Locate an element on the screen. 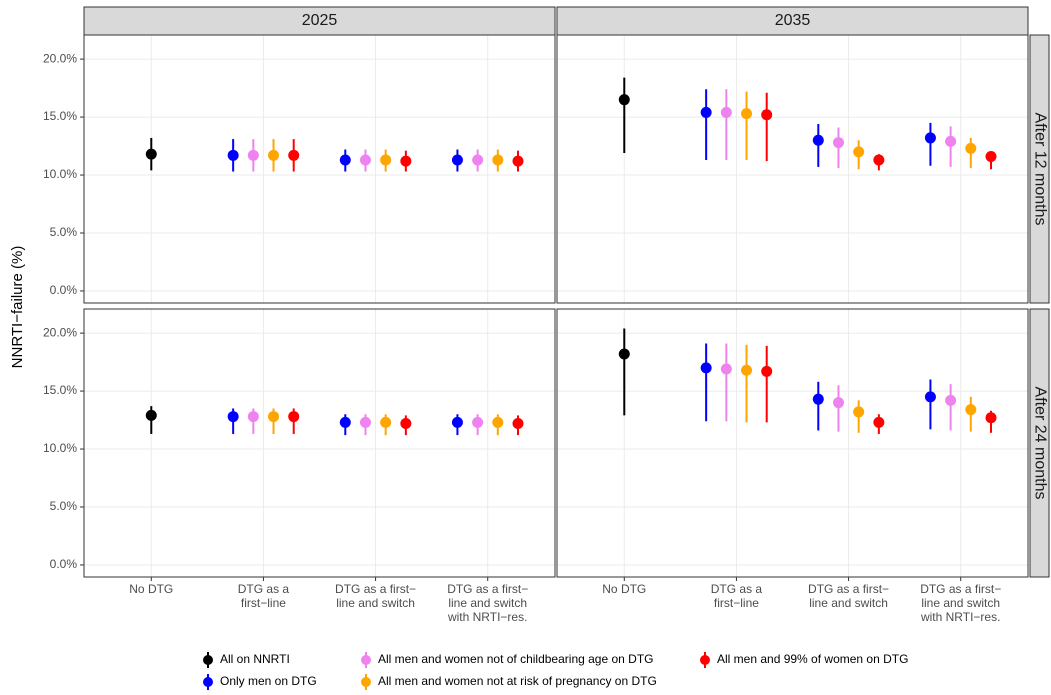 This screenshot has width=1051, height=695. legend-label: All on NNRTI is located at coordinates (255, 659).